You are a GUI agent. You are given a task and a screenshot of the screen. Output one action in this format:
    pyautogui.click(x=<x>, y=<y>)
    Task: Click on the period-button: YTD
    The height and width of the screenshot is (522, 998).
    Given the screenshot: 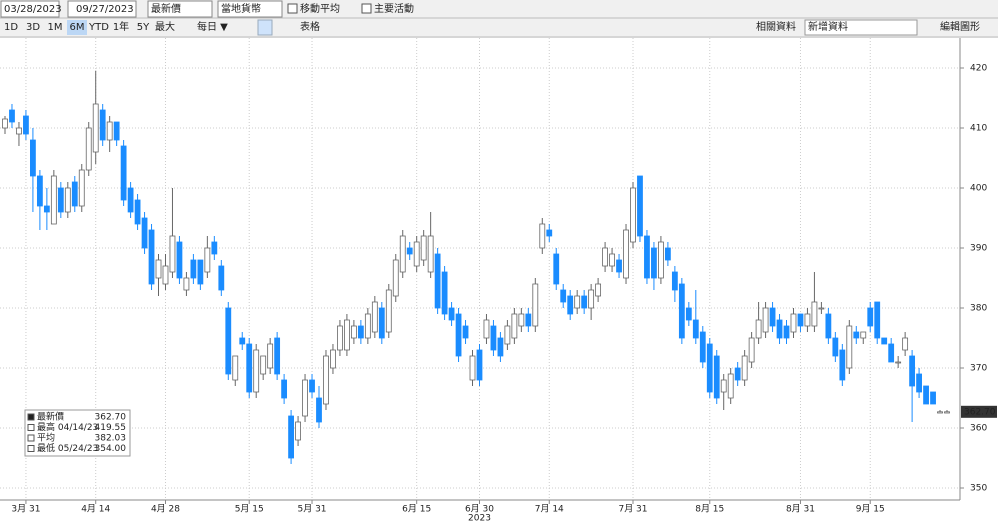 What is the action you would take?
    pyautogui.click(x=98, y=27)
    